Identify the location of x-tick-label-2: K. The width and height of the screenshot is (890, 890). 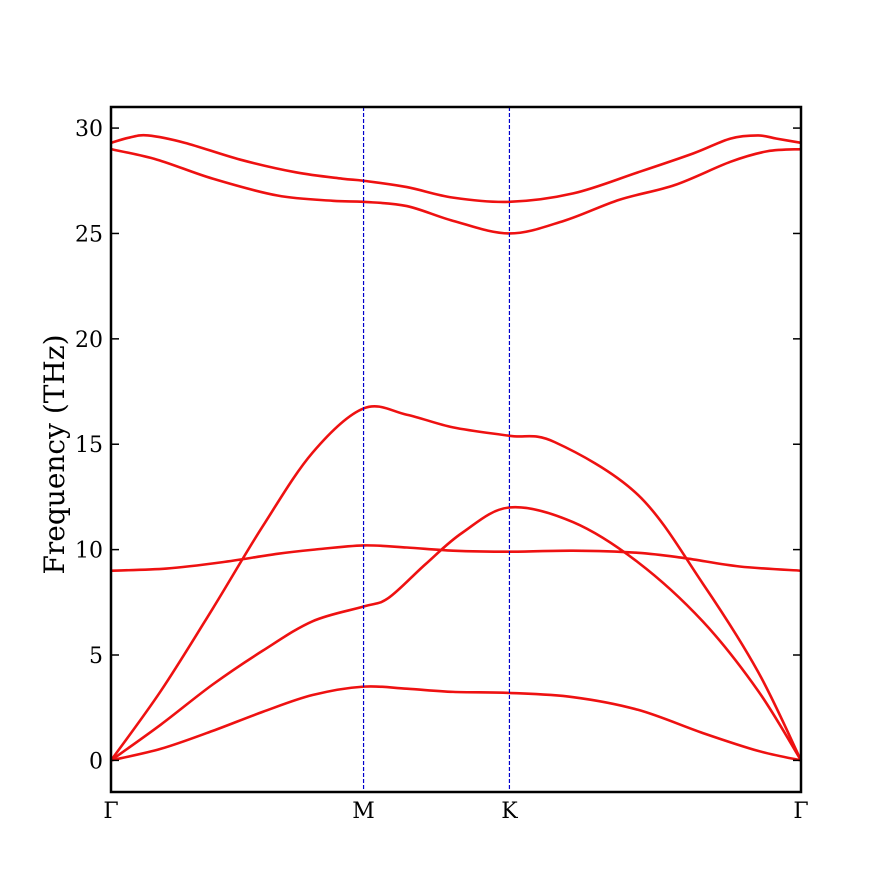
(509, 811).